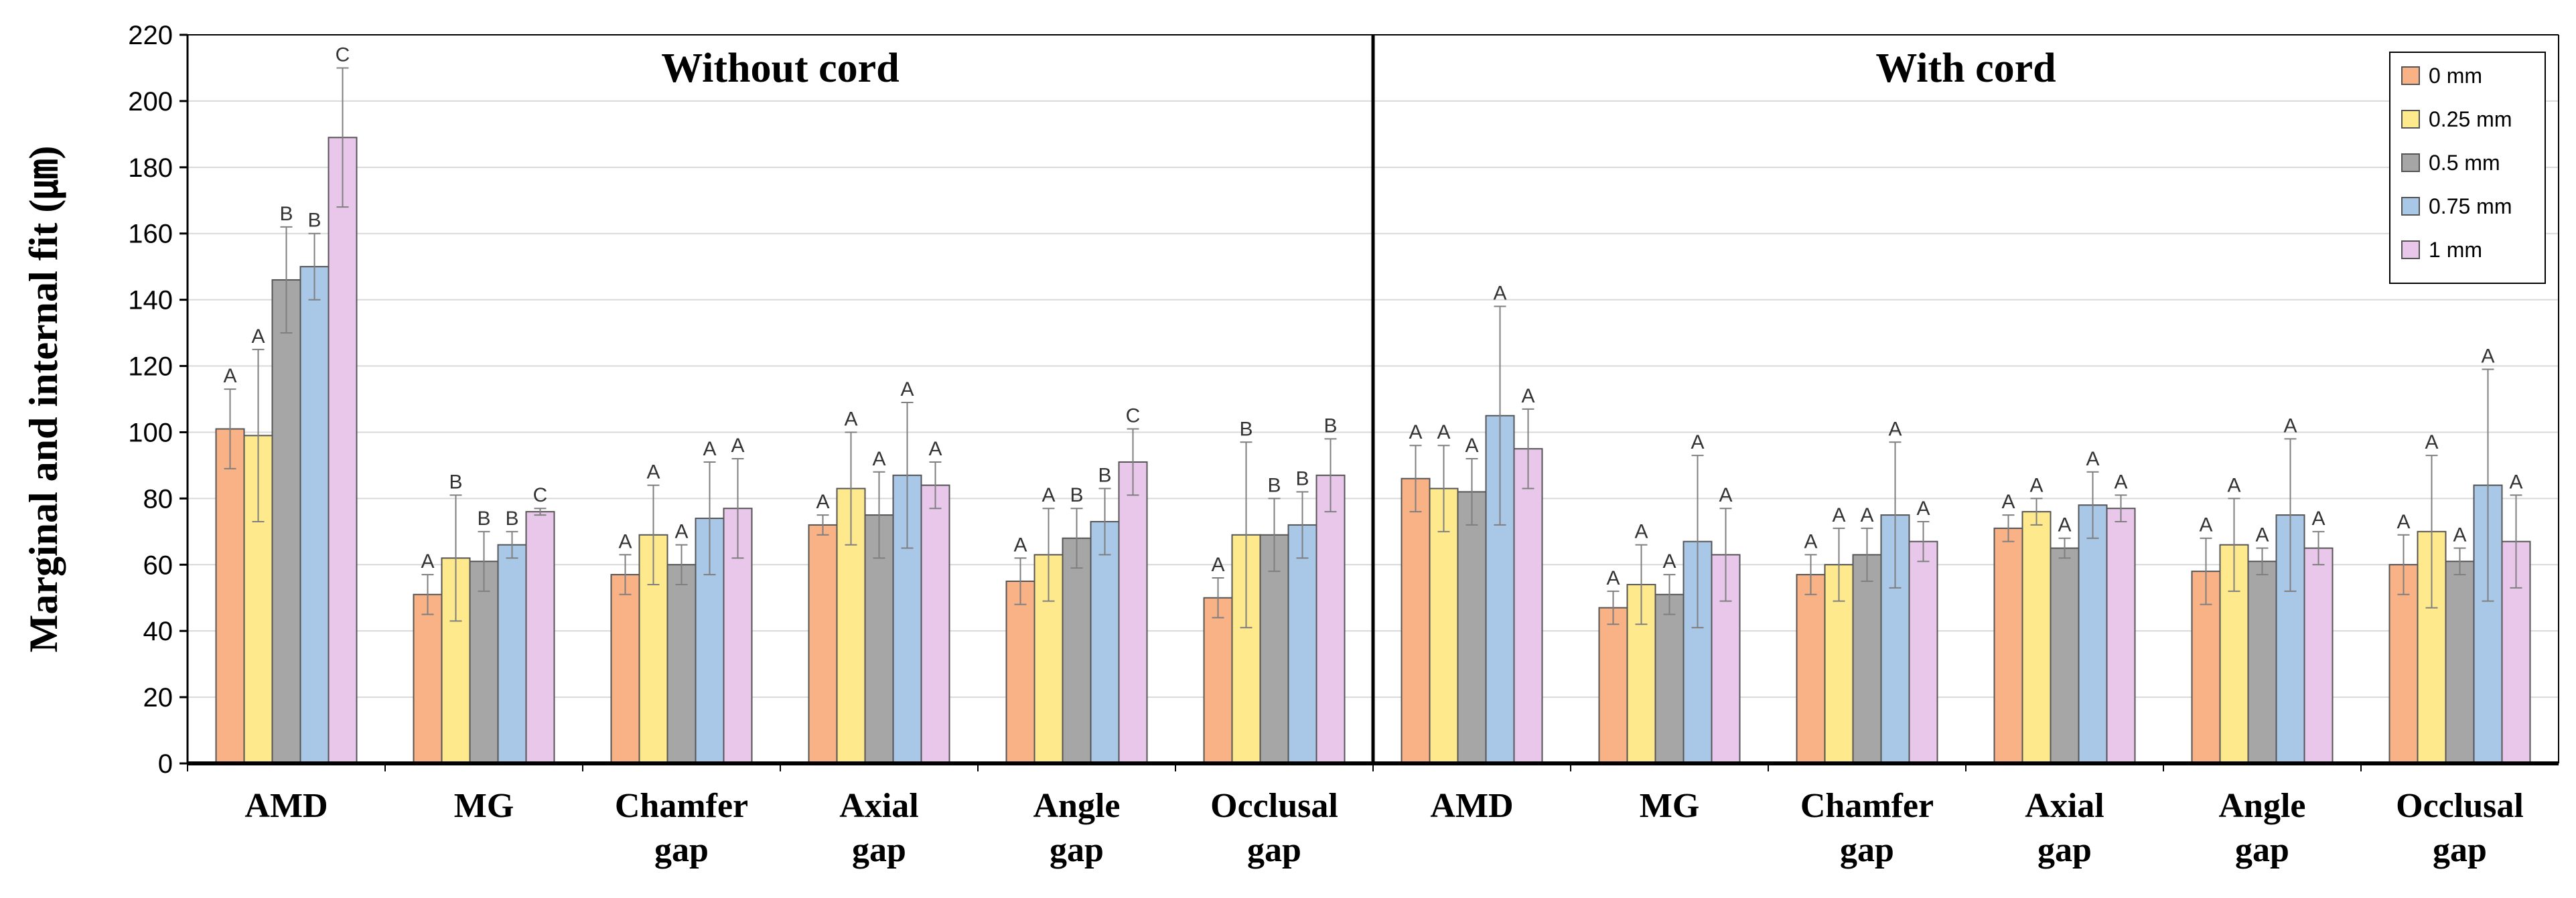  Describe the element at coordinates (780, 68) in the screenshot. I see `panel-title: Without cord` at that location.